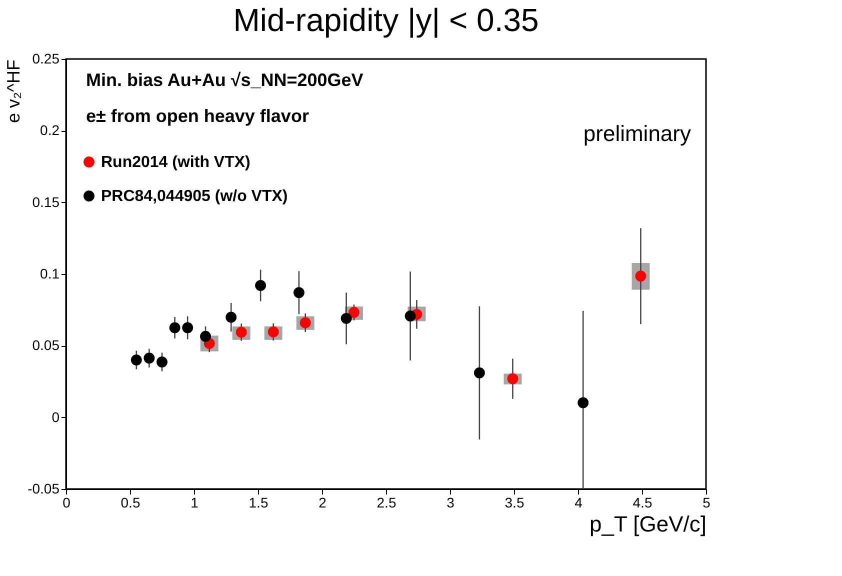 This screenshot has width=842, height=576. What do you see at coordinates (386, 502) in the screenshot?
I see `x-tick-label: 2.5` at bounding box center [386, 502].